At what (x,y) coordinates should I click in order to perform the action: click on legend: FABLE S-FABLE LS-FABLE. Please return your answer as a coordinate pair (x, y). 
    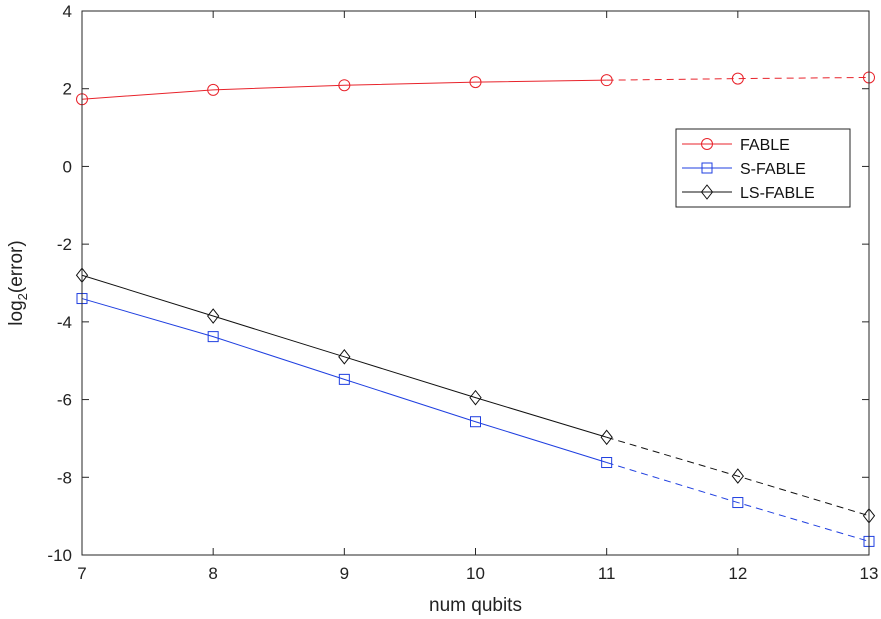
    Looking at the image, I should click on (763, 168).